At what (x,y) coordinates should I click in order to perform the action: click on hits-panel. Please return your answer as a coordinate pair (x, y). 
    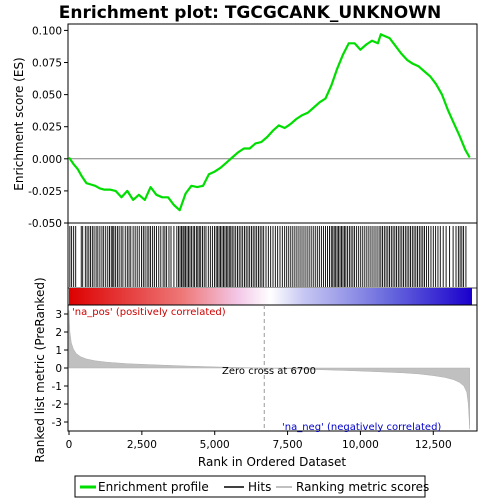
    Looking at the image, I should click on (272, 264).